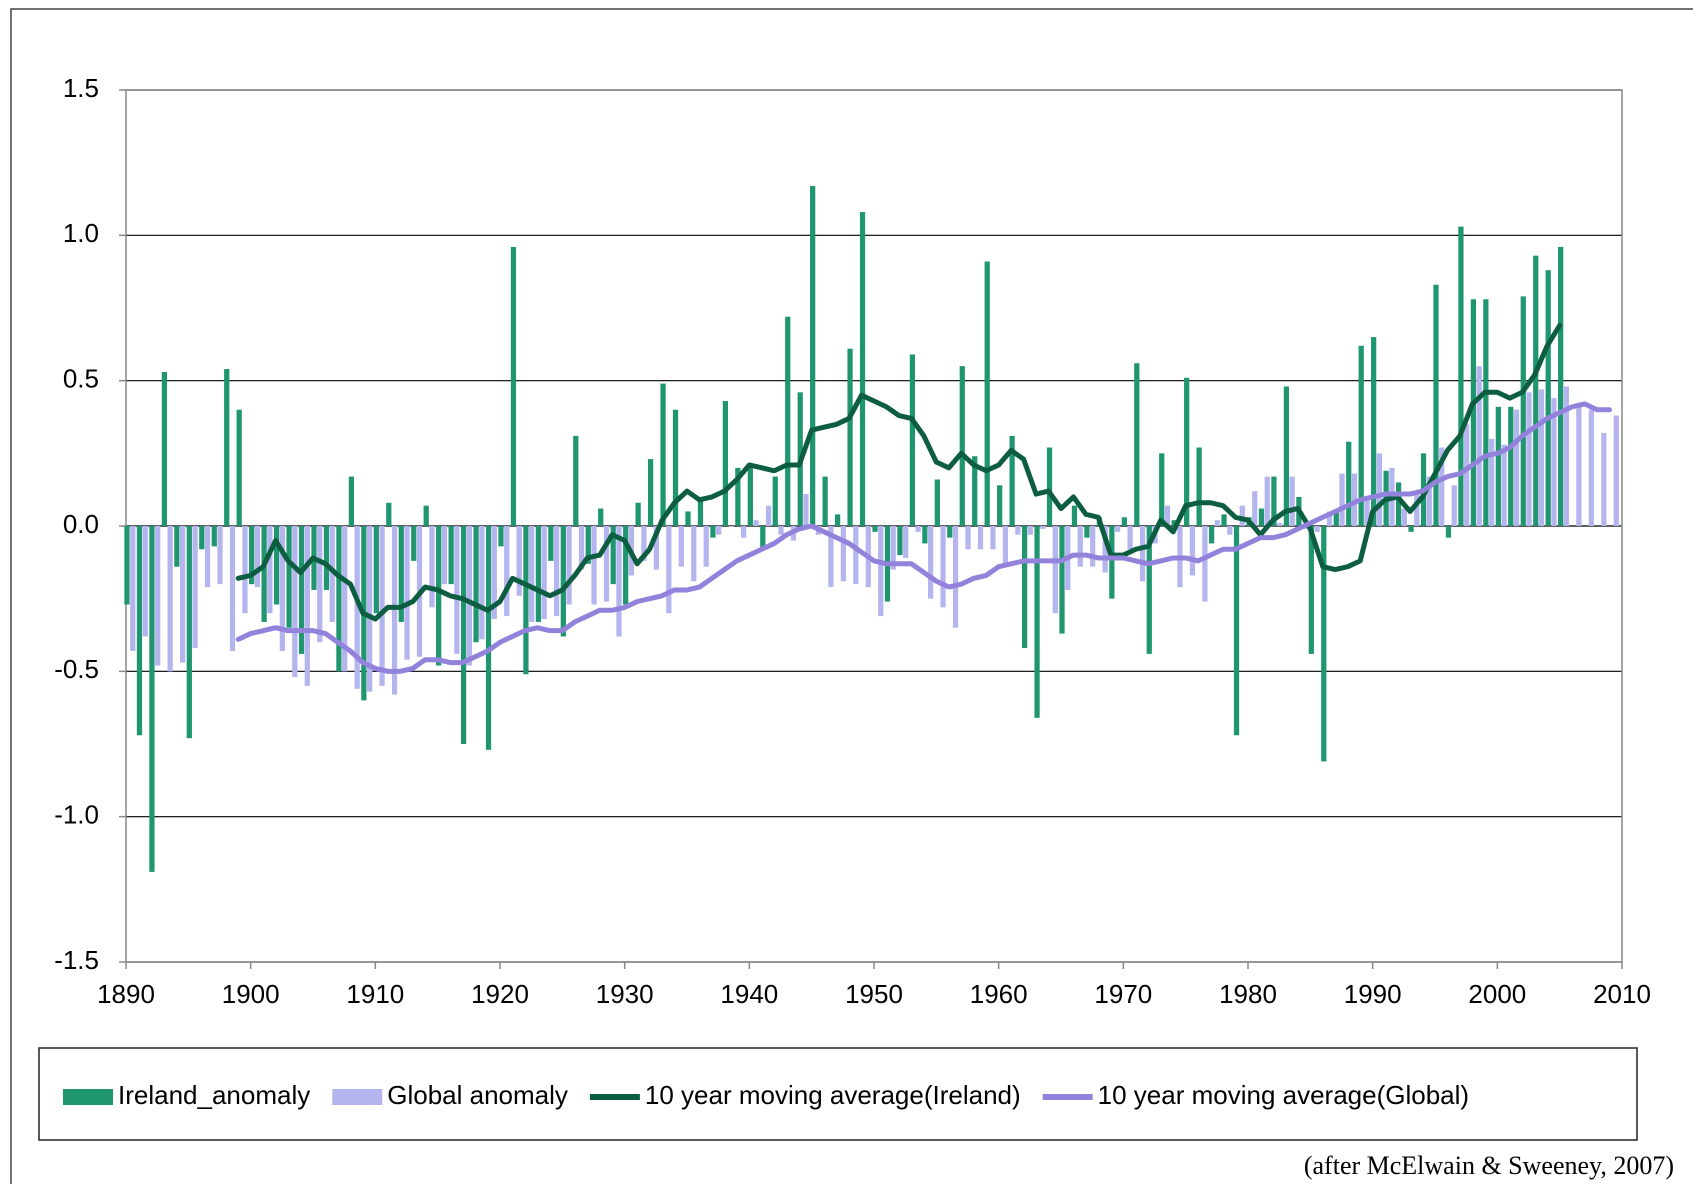 The width and height of the screenshot is (1693, 1184). What do you see at coordinates (81, 379) in the screenshot?
I see `y-tick-label: 0.5` at bounding box center [81, 379].